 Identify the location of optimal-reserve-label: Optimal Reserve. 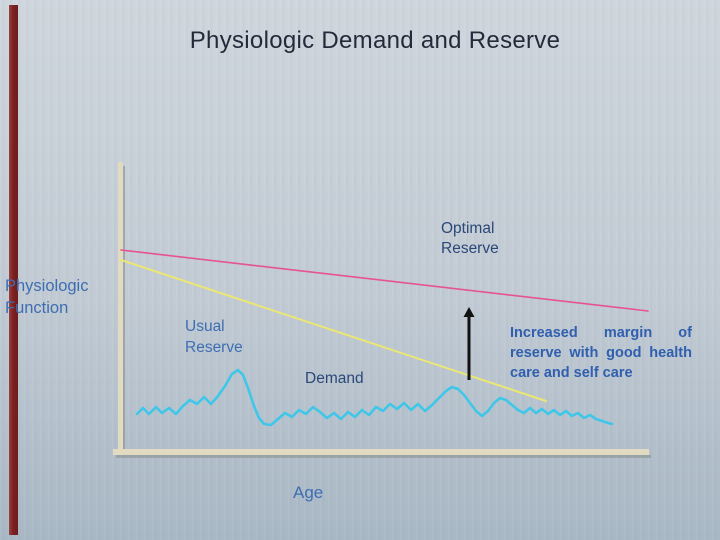
(470, 238).